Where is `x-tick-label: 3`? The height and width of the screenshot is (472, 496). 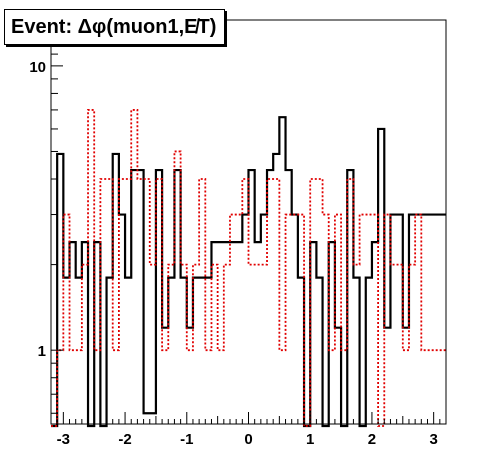 x-tick-label: 3 is located at coordinates (433, 439).